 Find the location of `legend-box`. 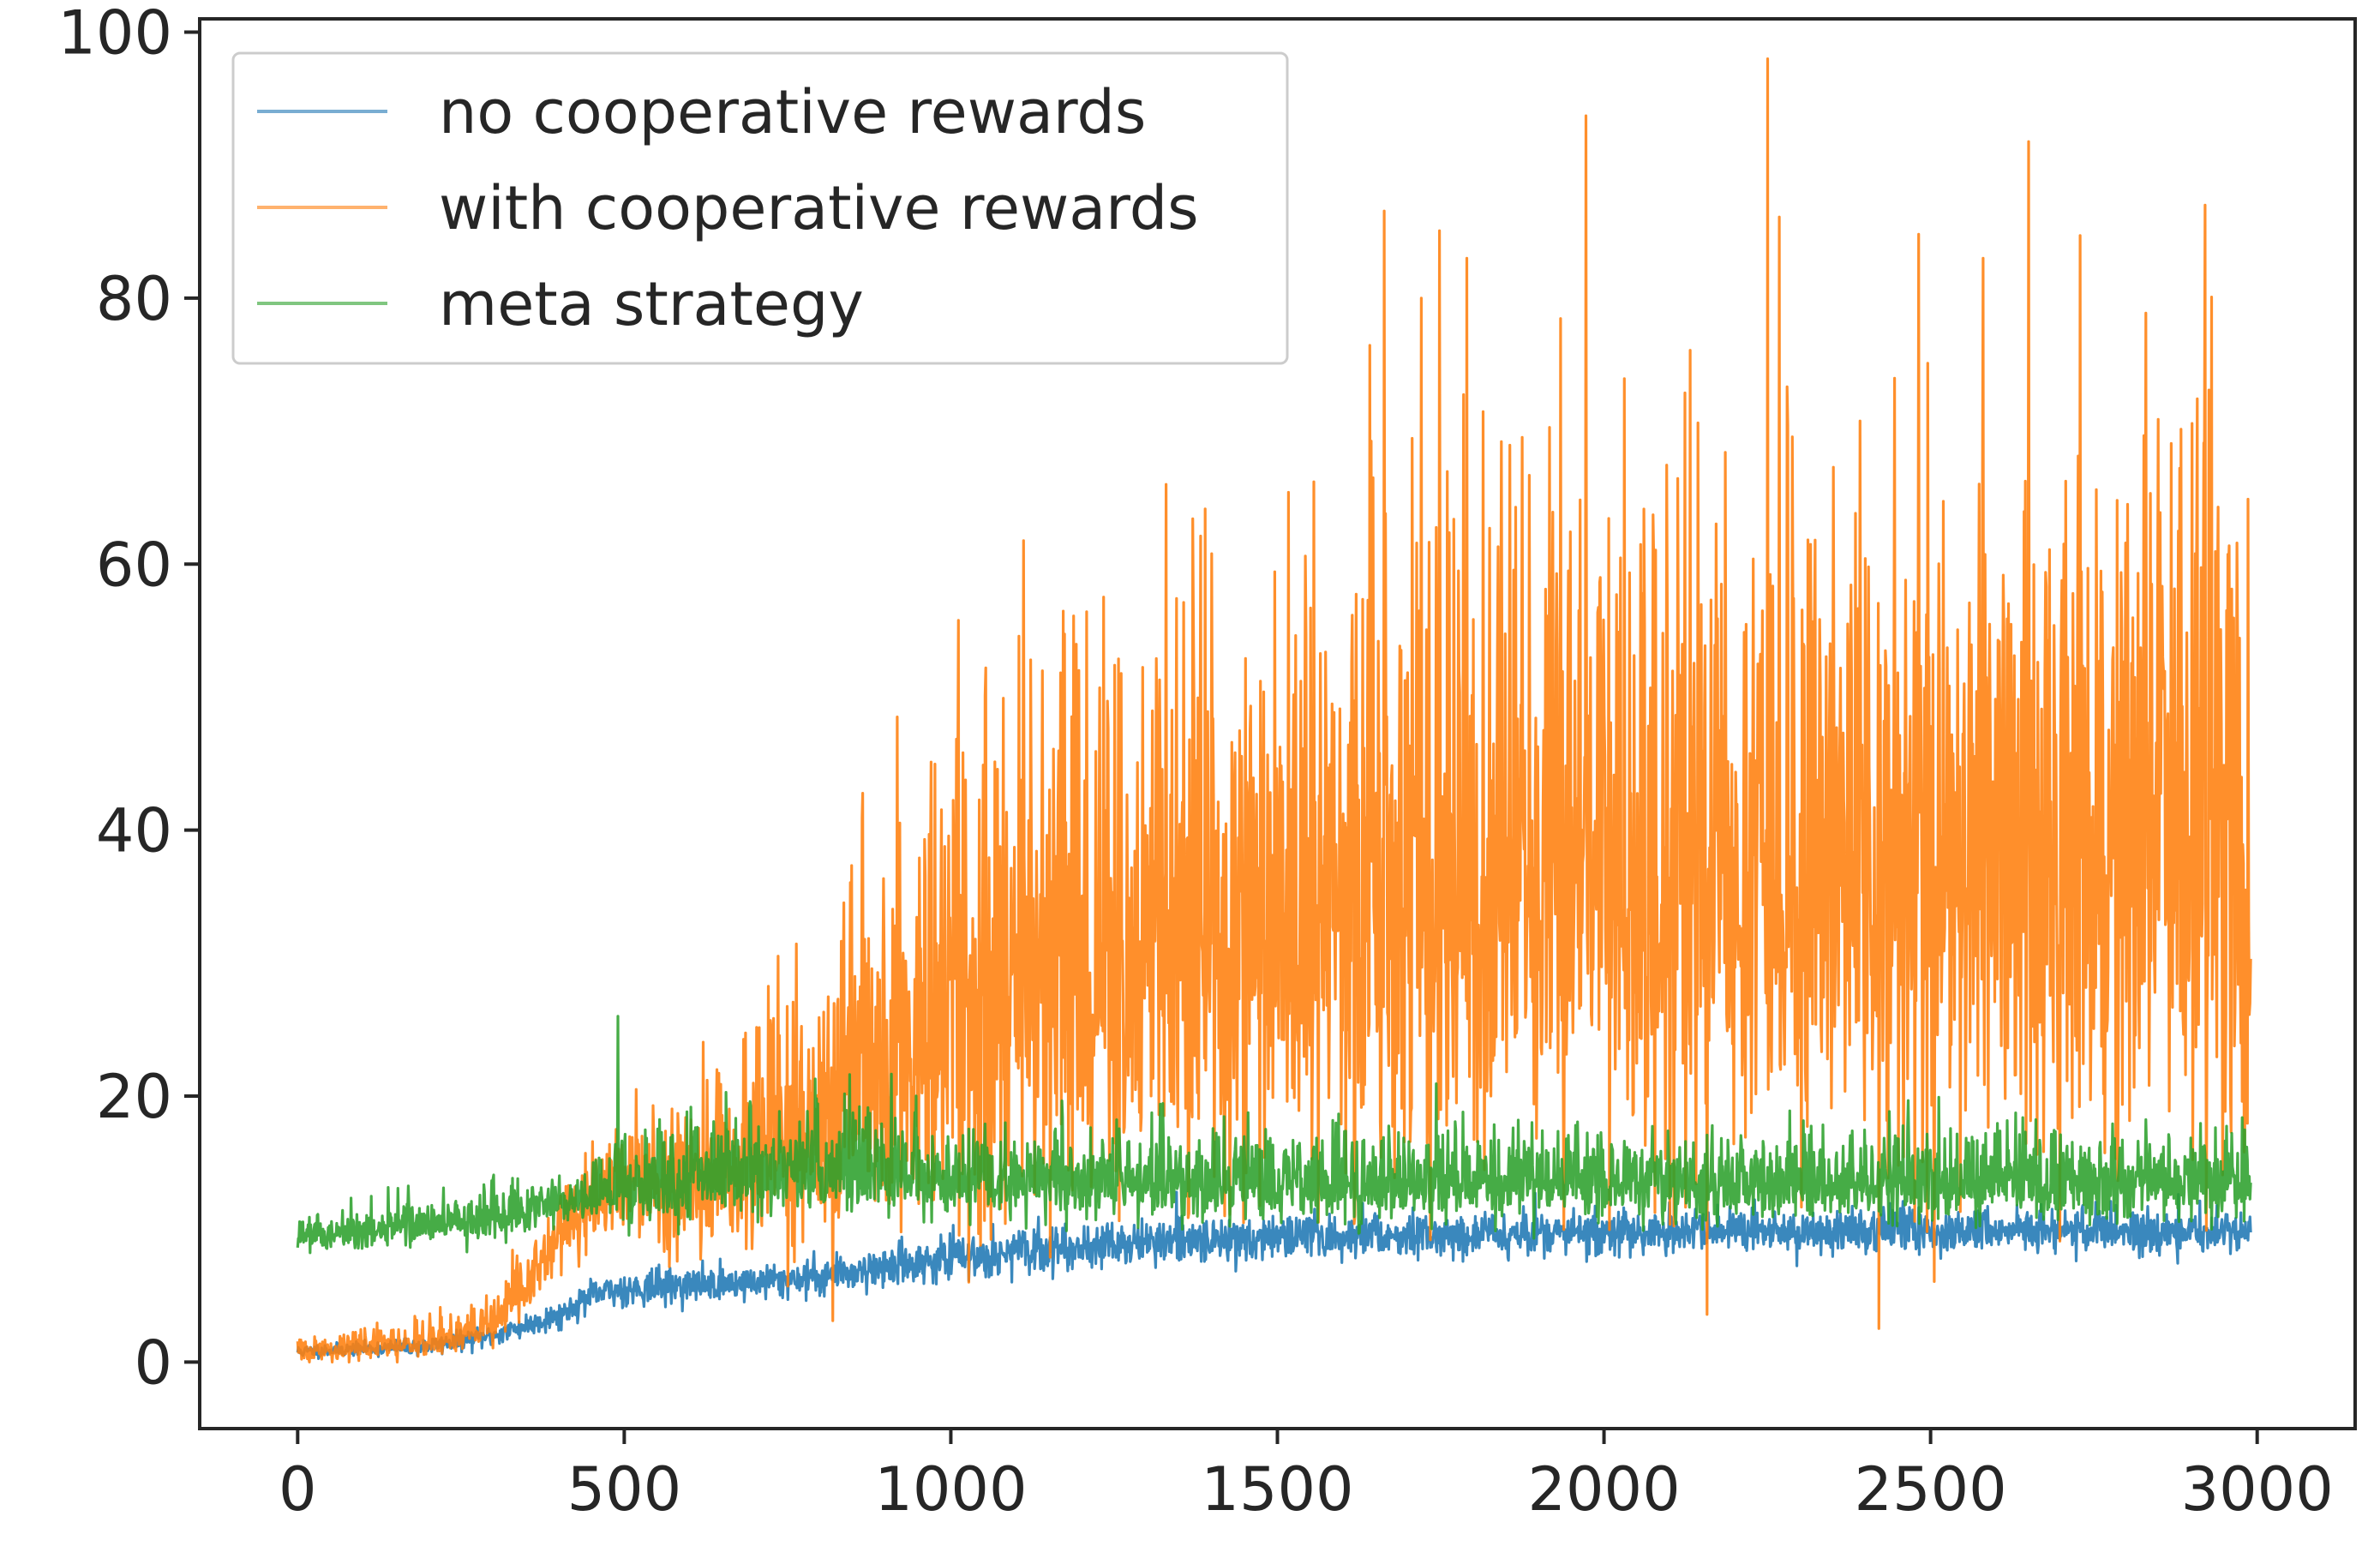

legend-box is located at coordinates (760, 208).